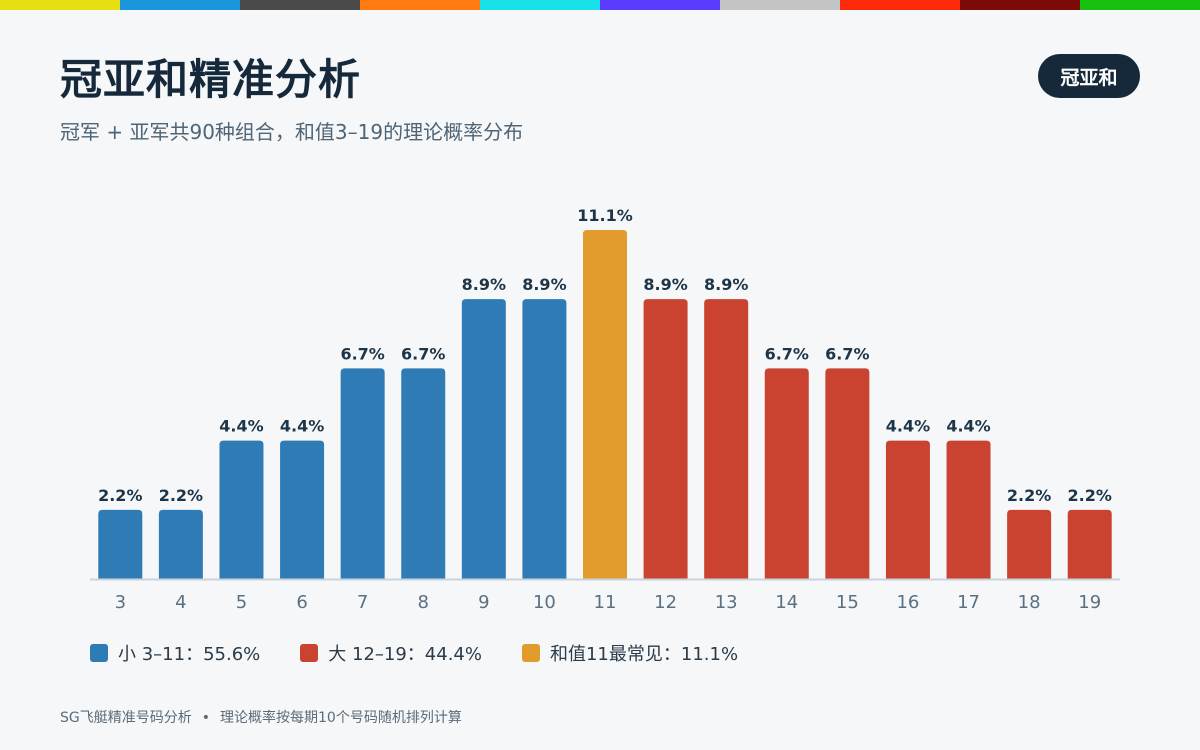 Image resolution: width=1200 pixels, height=750 pixels. I want to click on value-label-15: 6.7%, so click(847, 353).